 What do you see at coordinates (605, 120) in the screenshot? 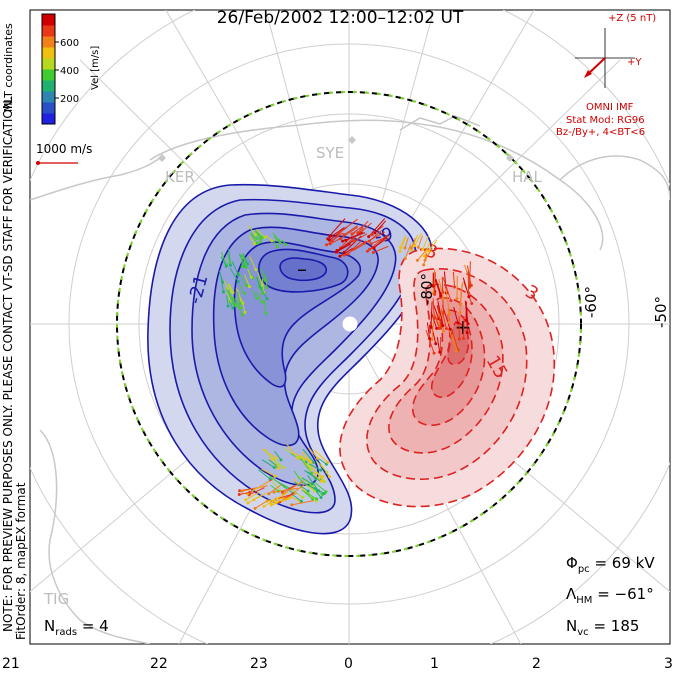
I see `stat-model: Stat Mod: RG96` at bounding box center [605, 120].